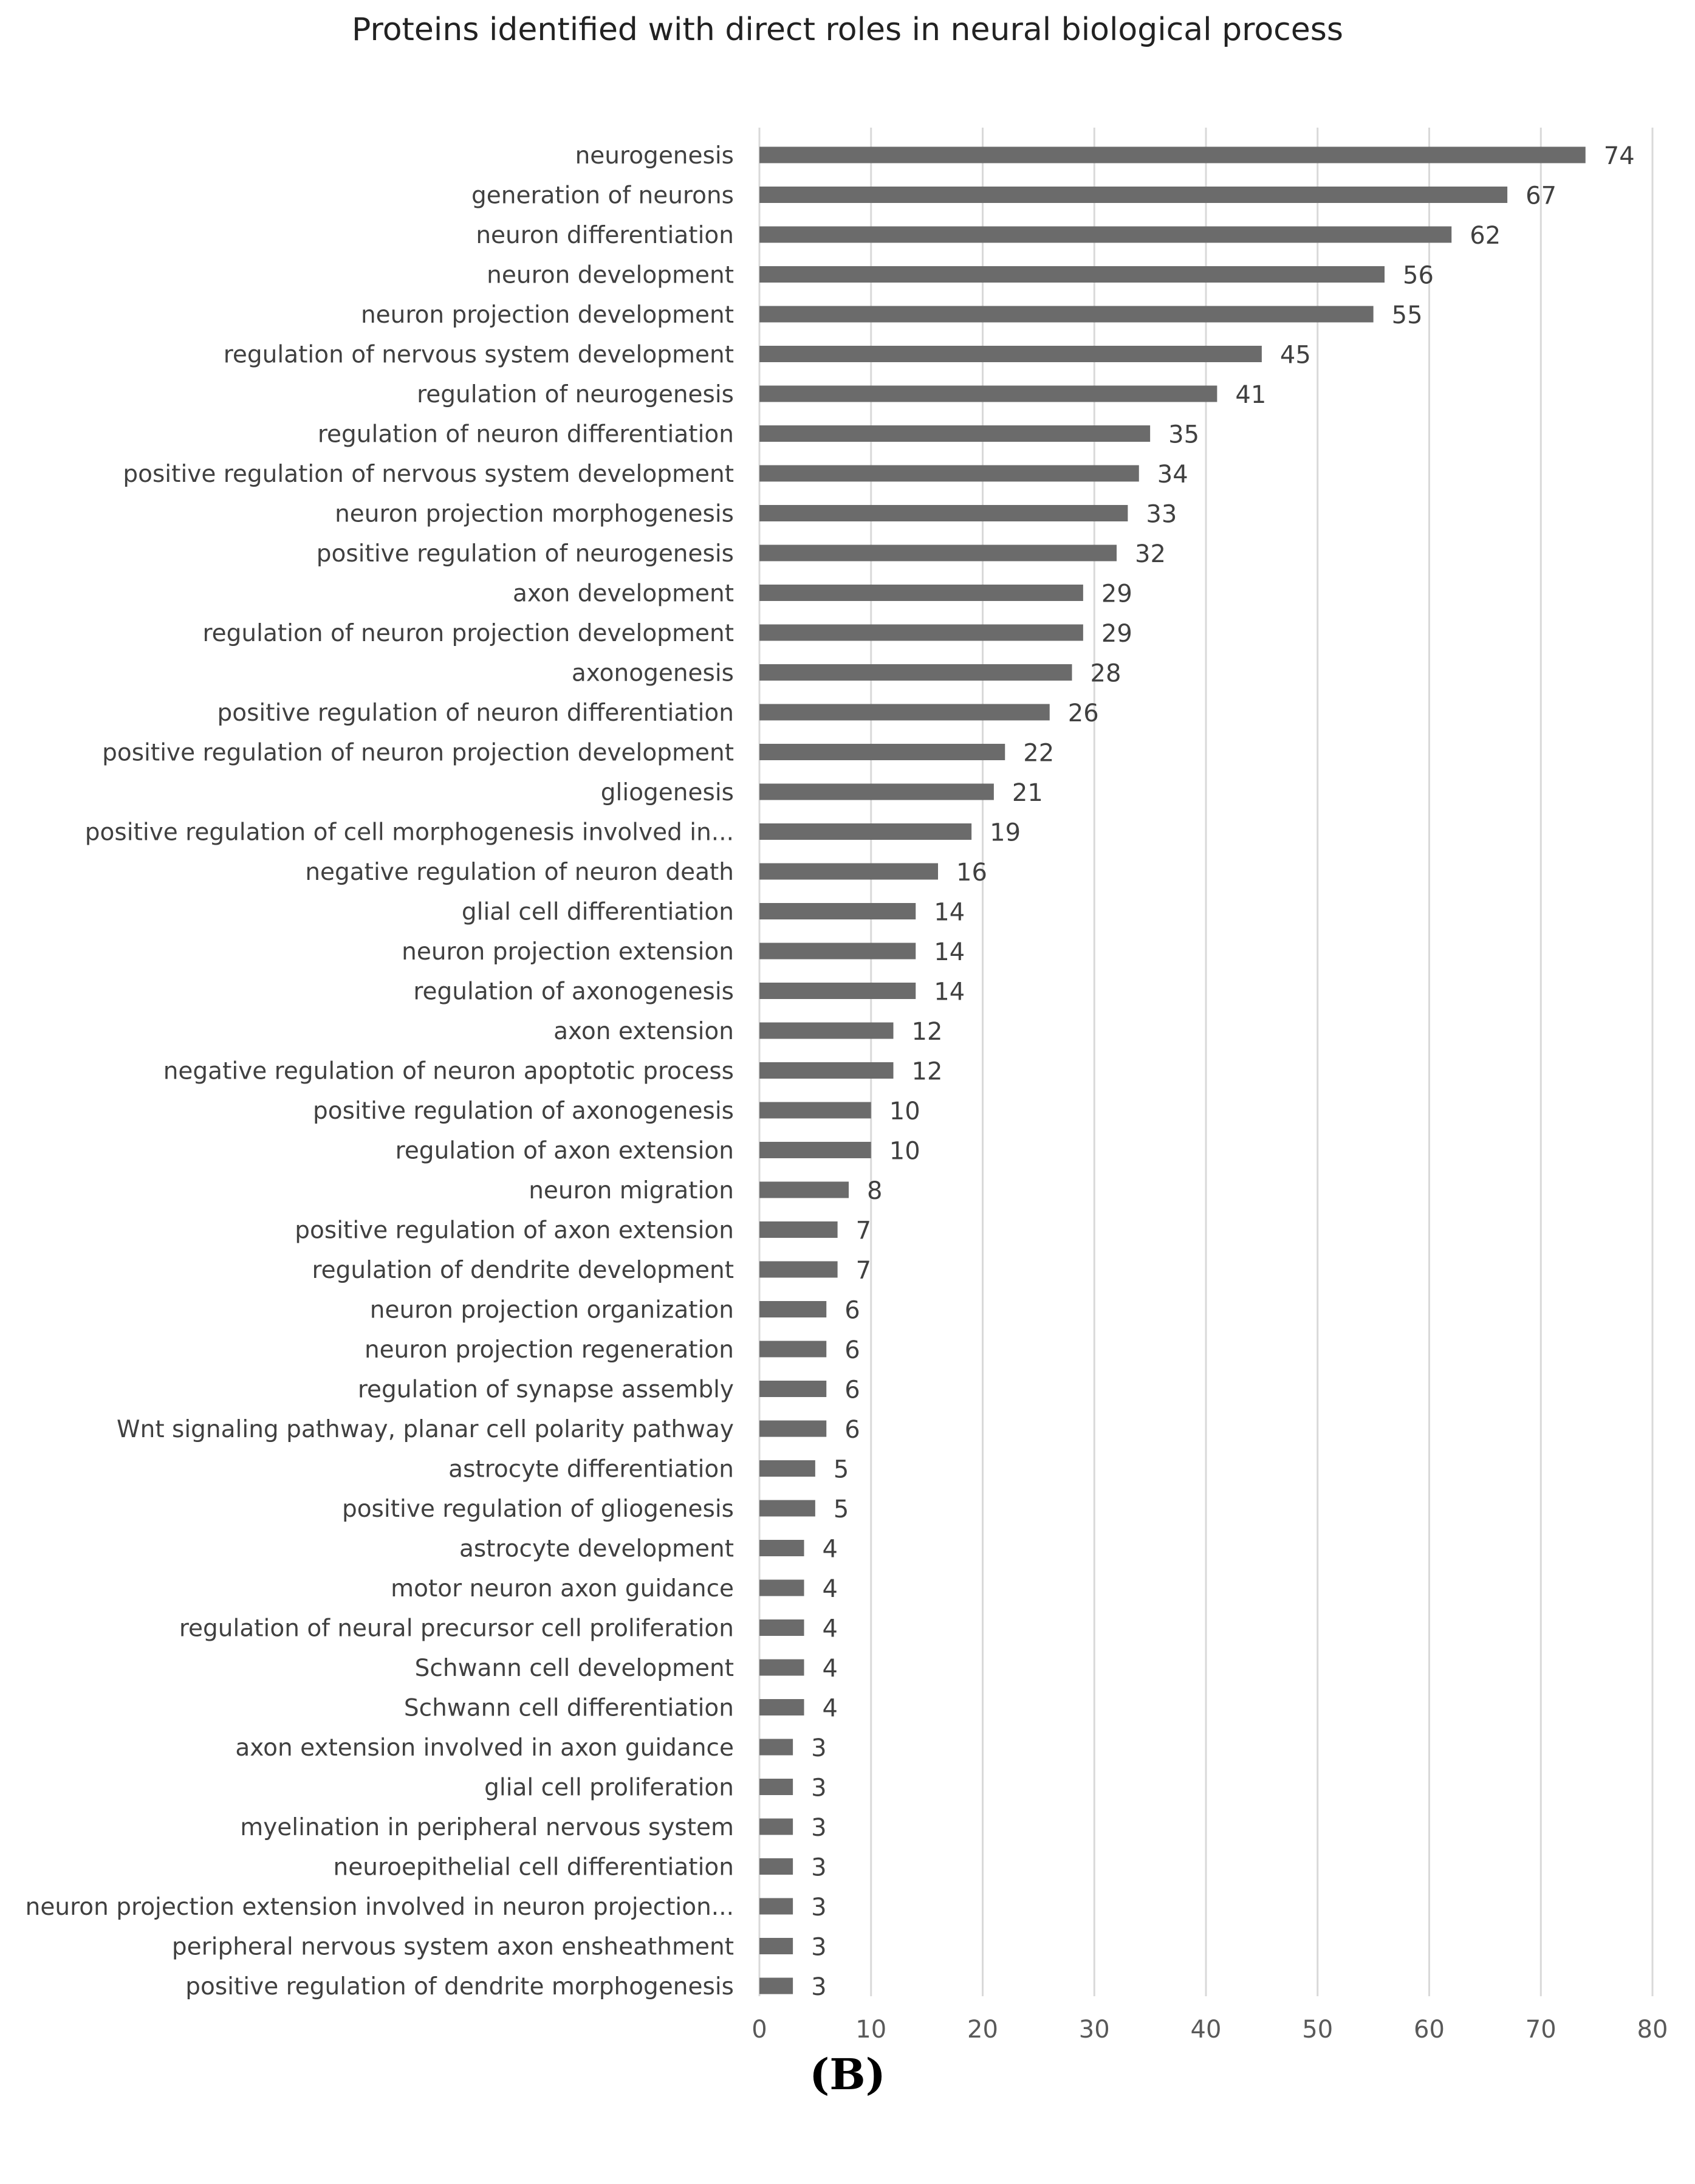  What do you see at coordinates (1038, 753) in the screenshot?
I see `data-label: 22` at bounding box center [1038, 753].